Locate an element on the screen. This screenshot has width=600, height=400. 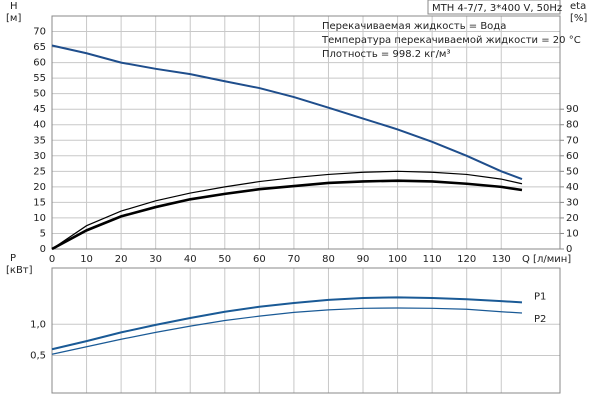
series-label: P1 is located at coordinates (540, 296).